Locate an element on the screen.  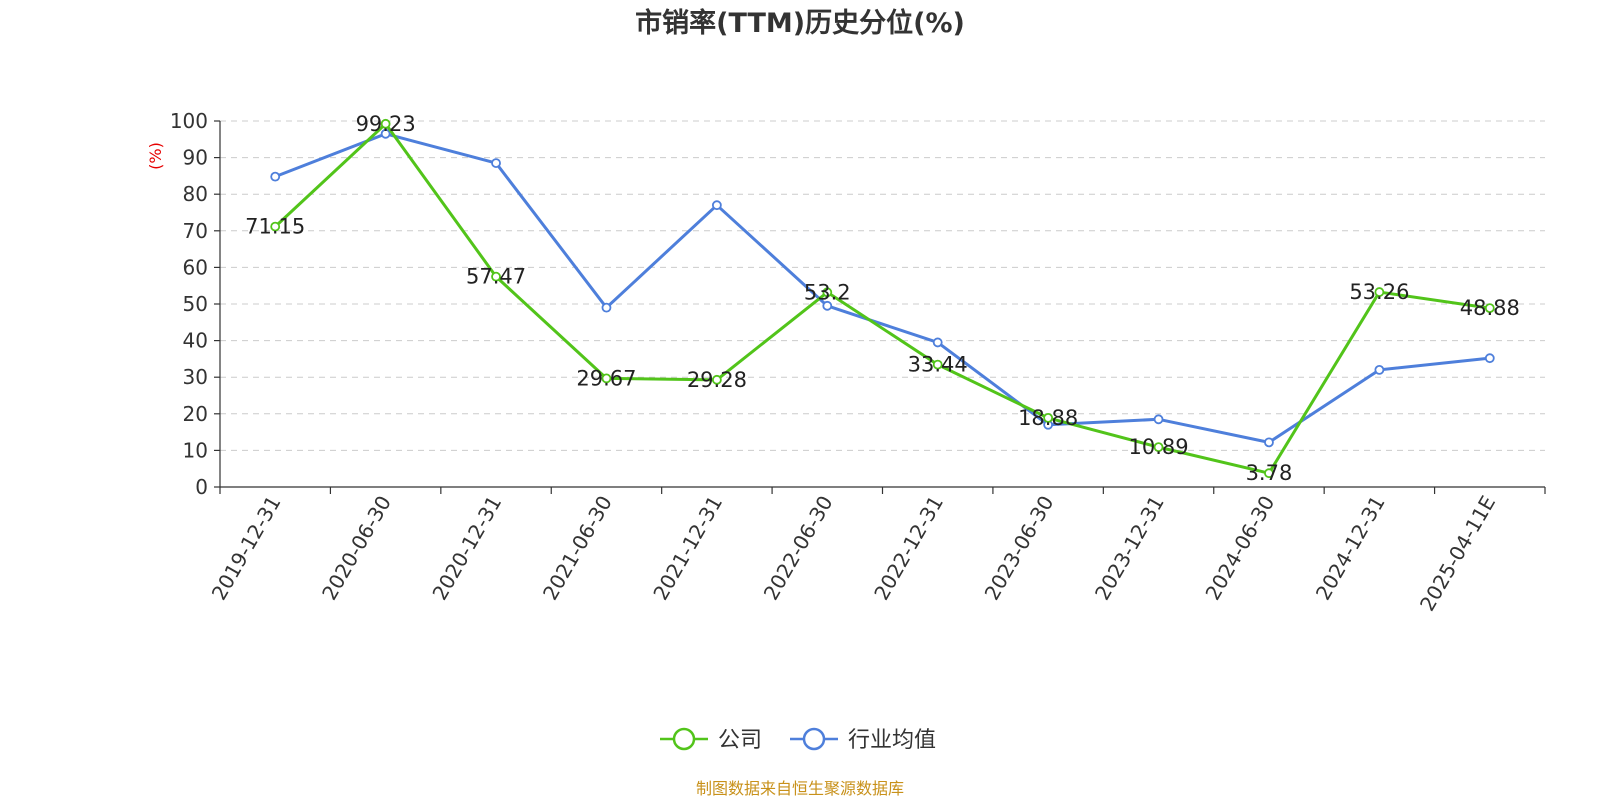
data-label-company: 57.47 is located at coordinates (496, 277).